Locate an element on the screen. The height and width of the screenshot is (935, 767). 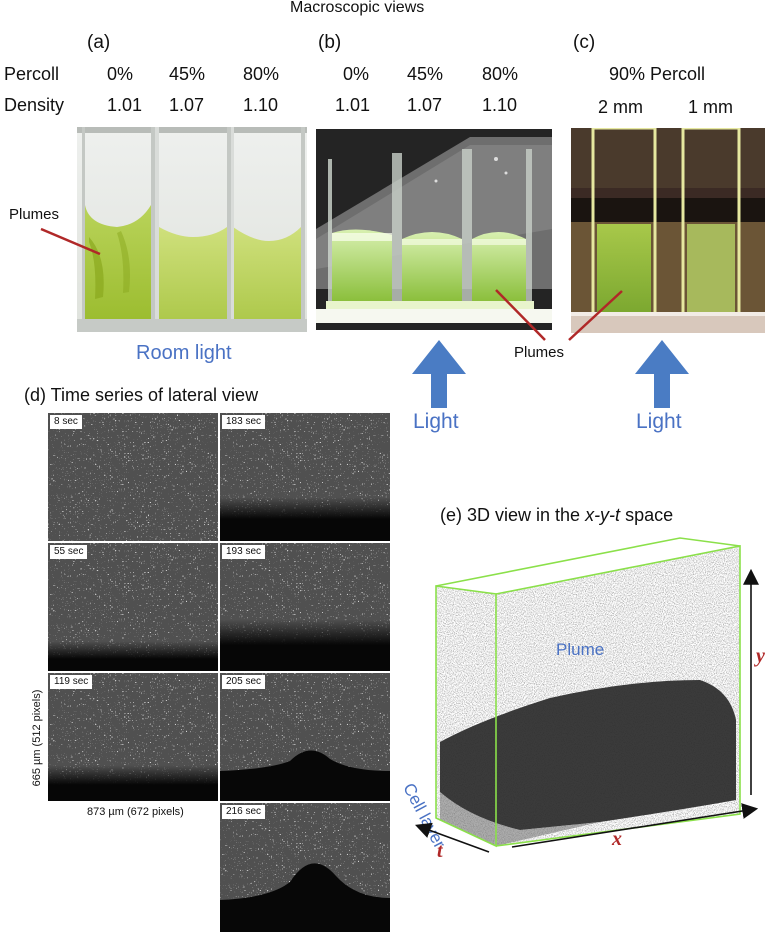
axis-x-label: x is located at coordinates (617, 839).